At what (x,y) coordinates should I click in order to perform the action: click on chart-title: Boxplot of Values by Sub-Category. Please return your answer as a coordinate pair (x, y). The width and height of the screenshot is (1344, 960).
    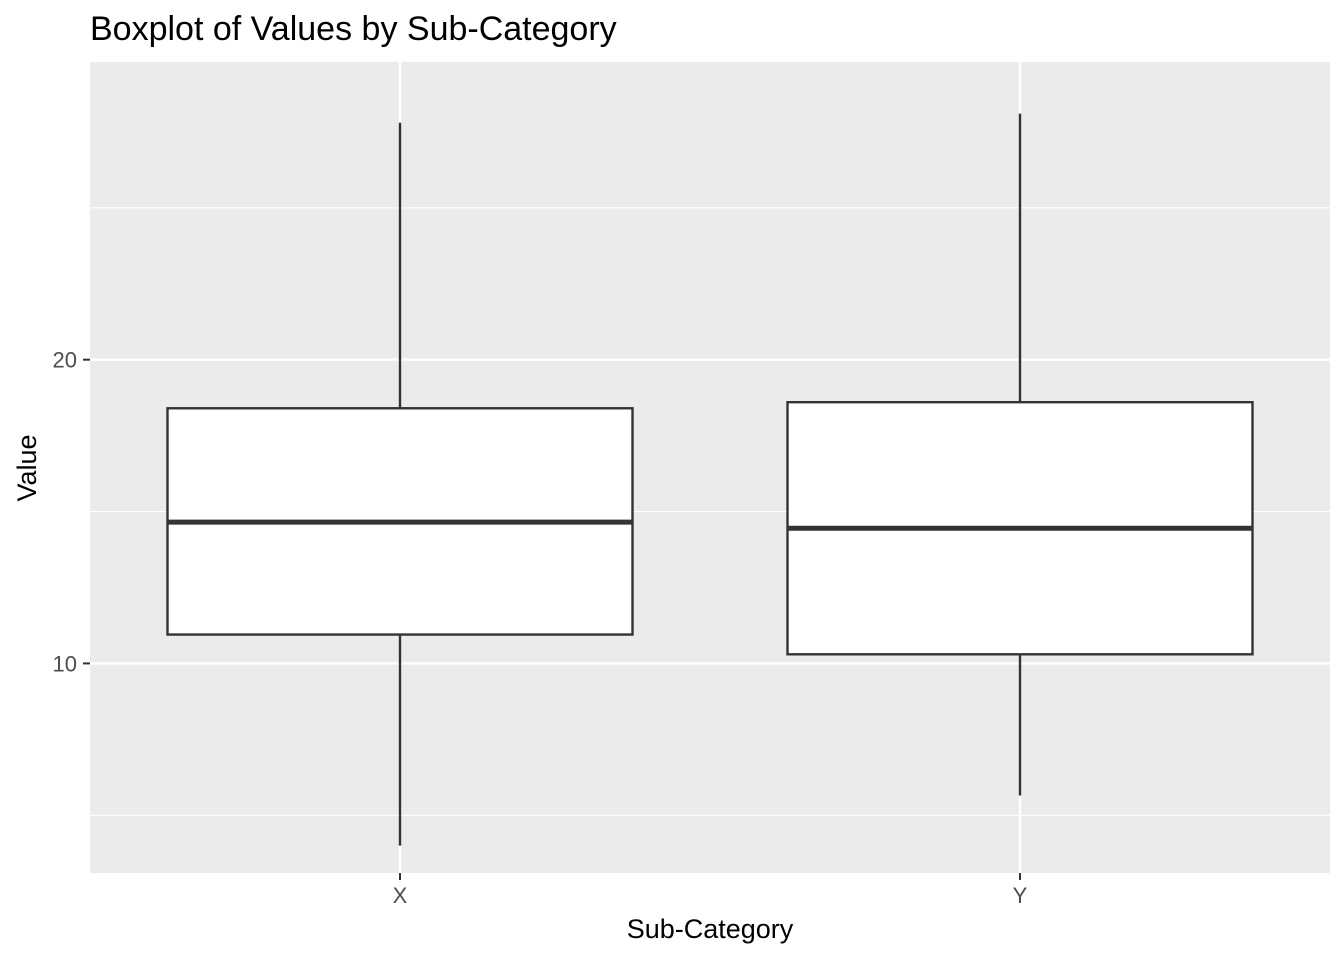
    Looking at the image, I should click on (353, 29).